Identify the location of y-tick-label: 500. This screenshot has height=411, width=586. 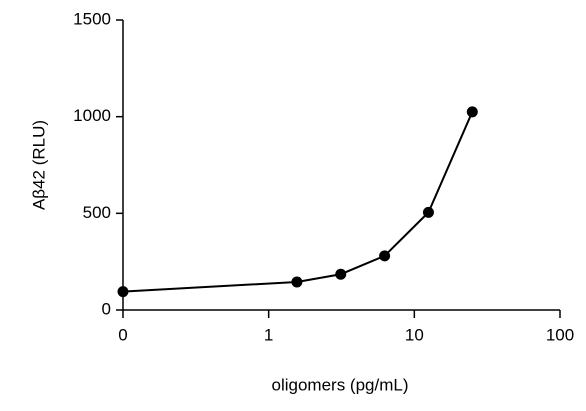
(97, 212).